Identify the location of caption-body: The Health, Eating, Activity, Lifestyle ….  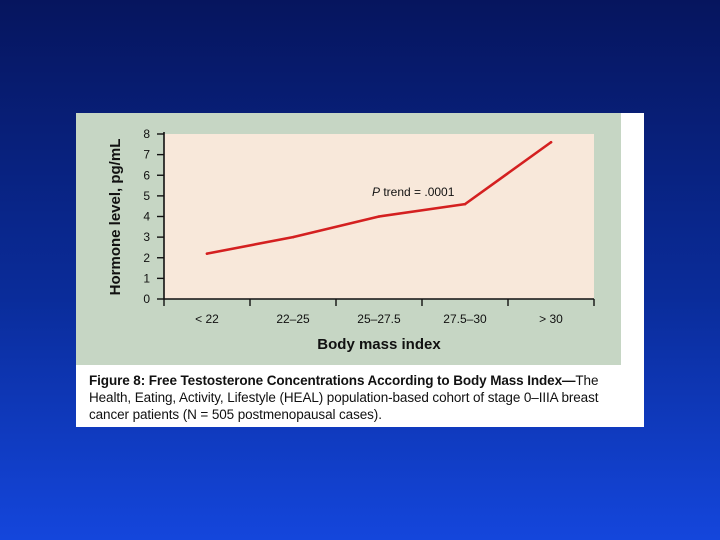
(344, 397).